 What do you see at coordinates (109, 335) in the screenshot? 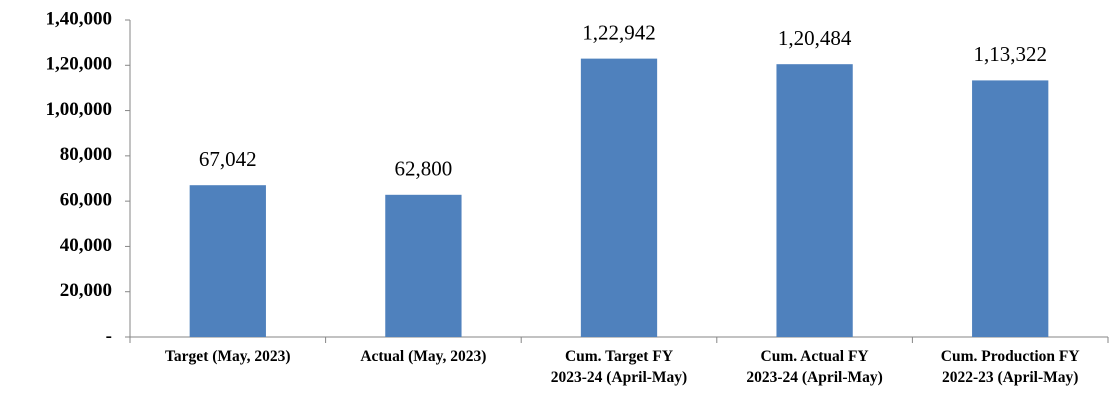
I see `y-tick-label: -` at bounding box center [109, 335].